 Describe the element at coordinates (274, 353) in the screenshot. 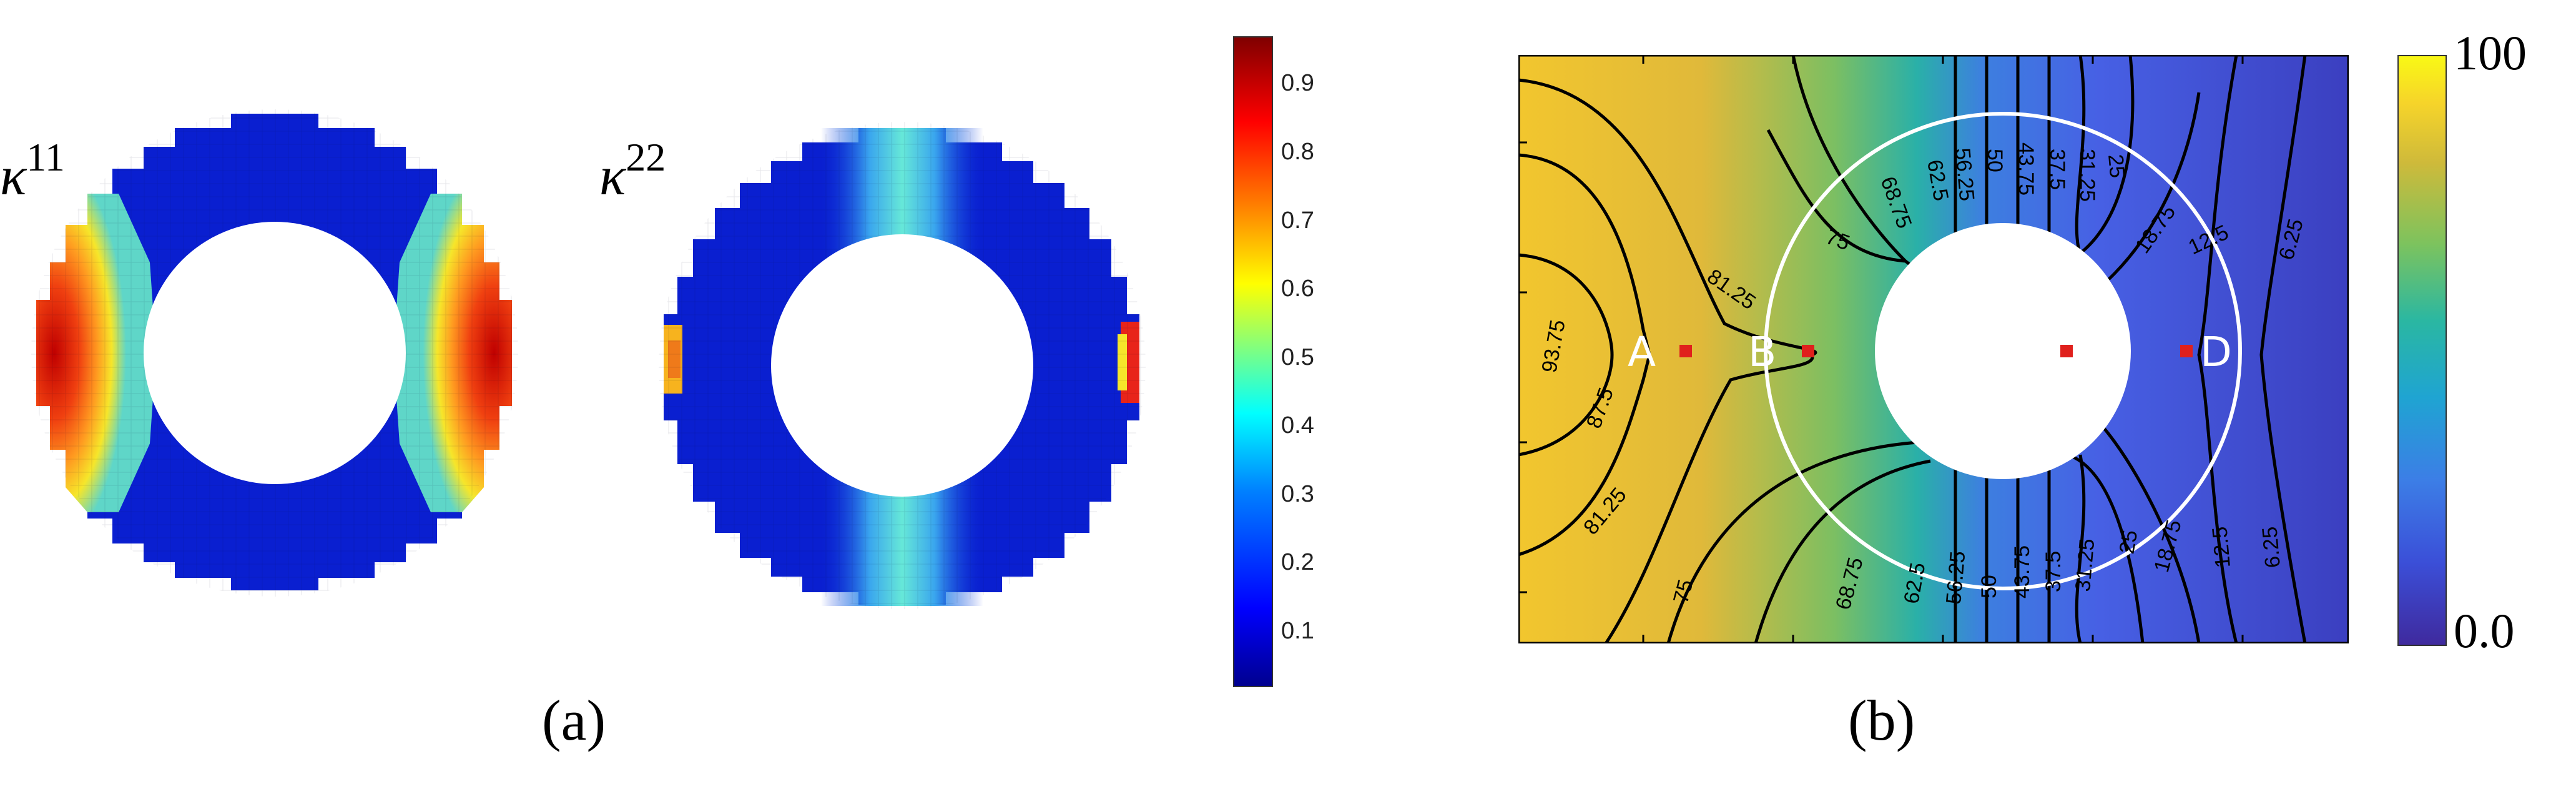

I see `ring-kappa11` at that location.